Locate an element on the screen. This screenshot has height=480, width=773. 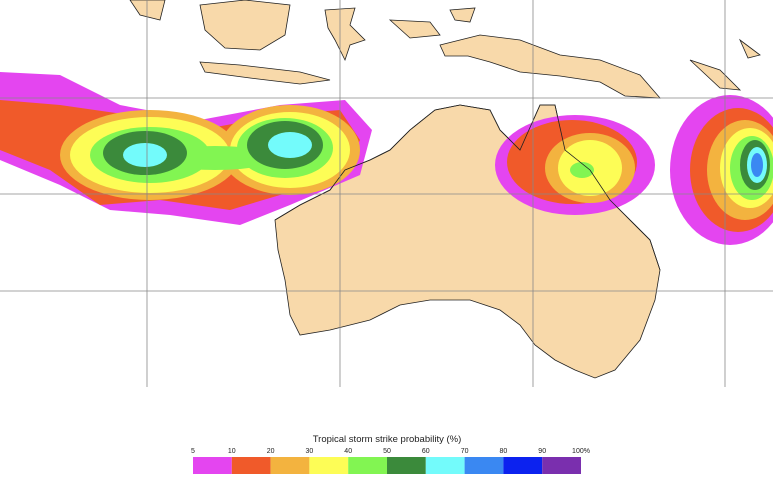
legend-label: 10 is located at coordinates (232, 451).